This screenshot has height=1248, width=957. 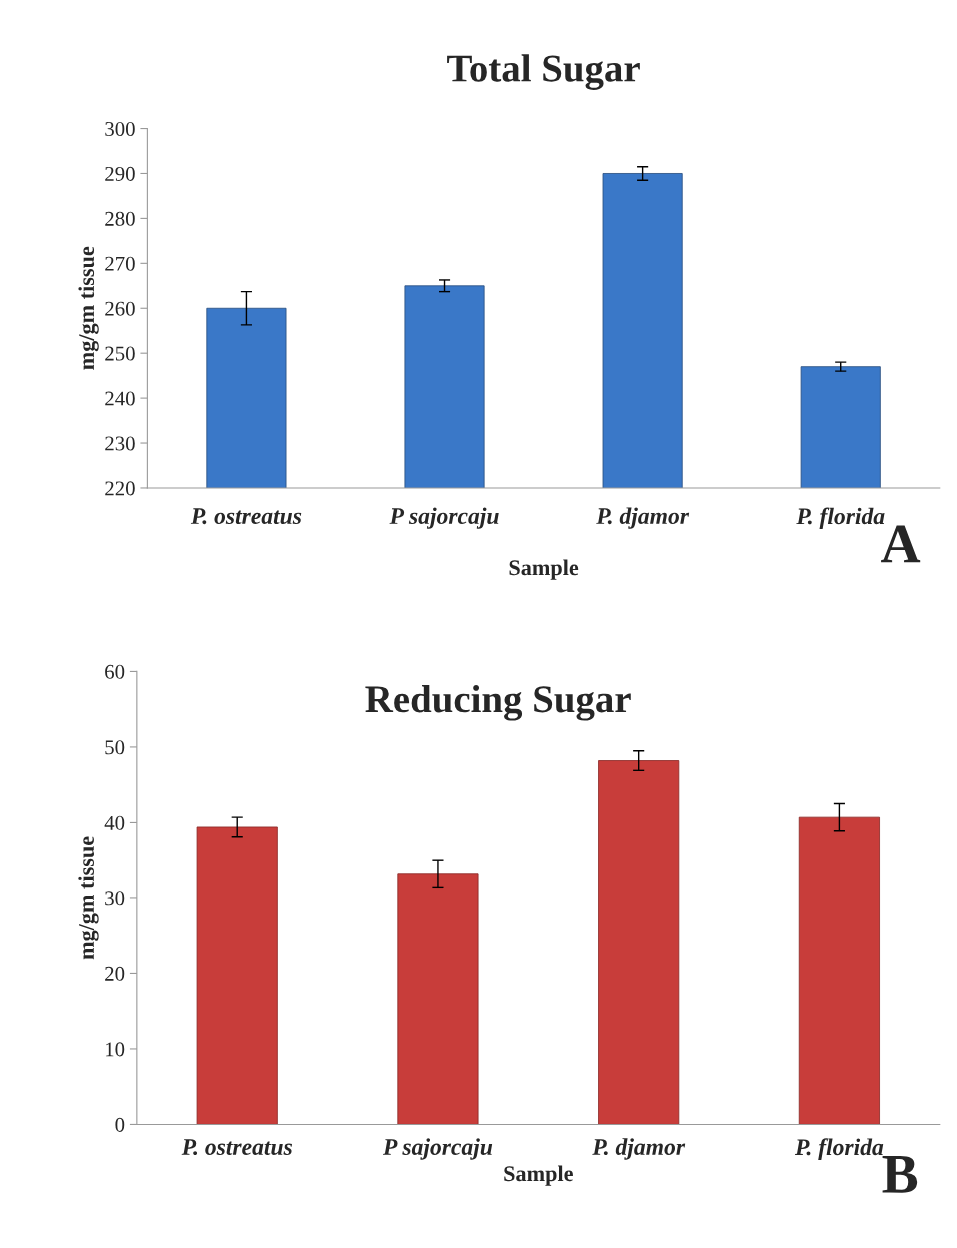 I want to click on y-tick-label: 40, so click(x=114, y=822).